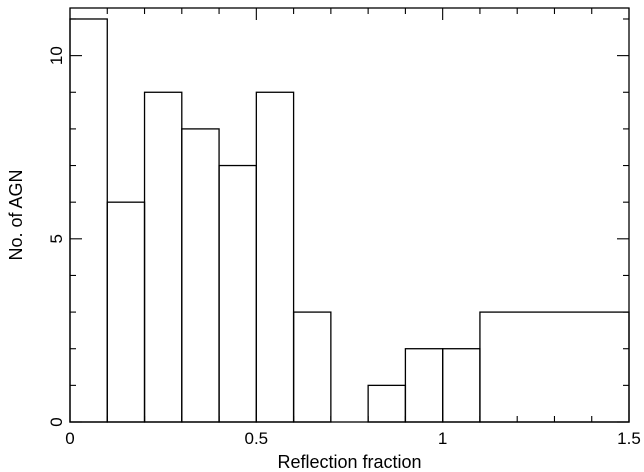  I want to click on x-axis-label: Reflection fraction, so click(349, 462).